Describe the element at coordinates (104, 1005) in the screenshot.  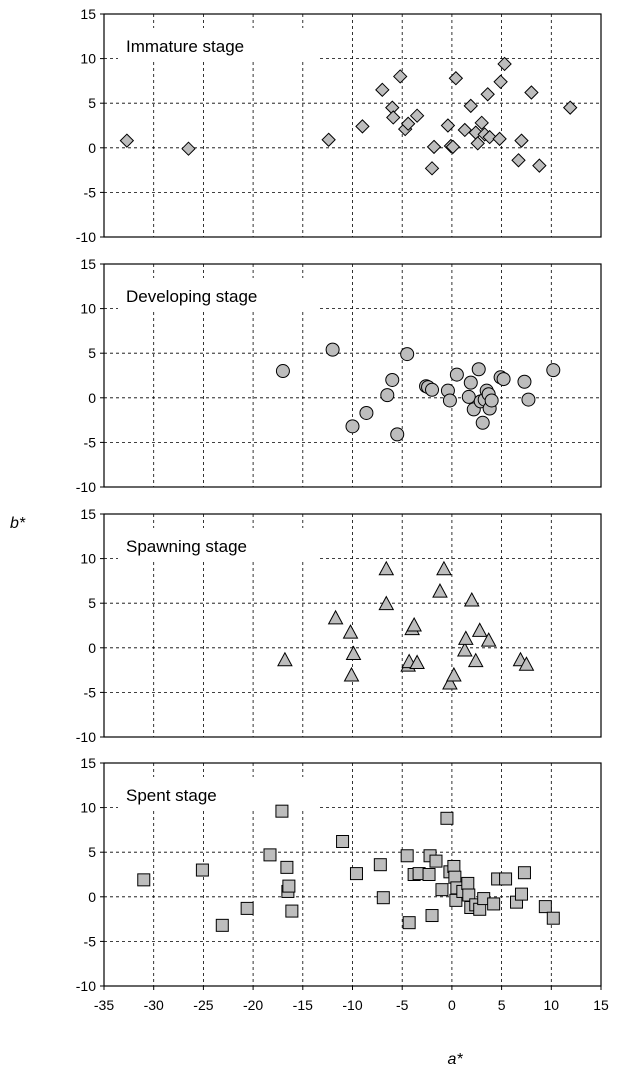
I see `x-tick-label: -35` at that location.